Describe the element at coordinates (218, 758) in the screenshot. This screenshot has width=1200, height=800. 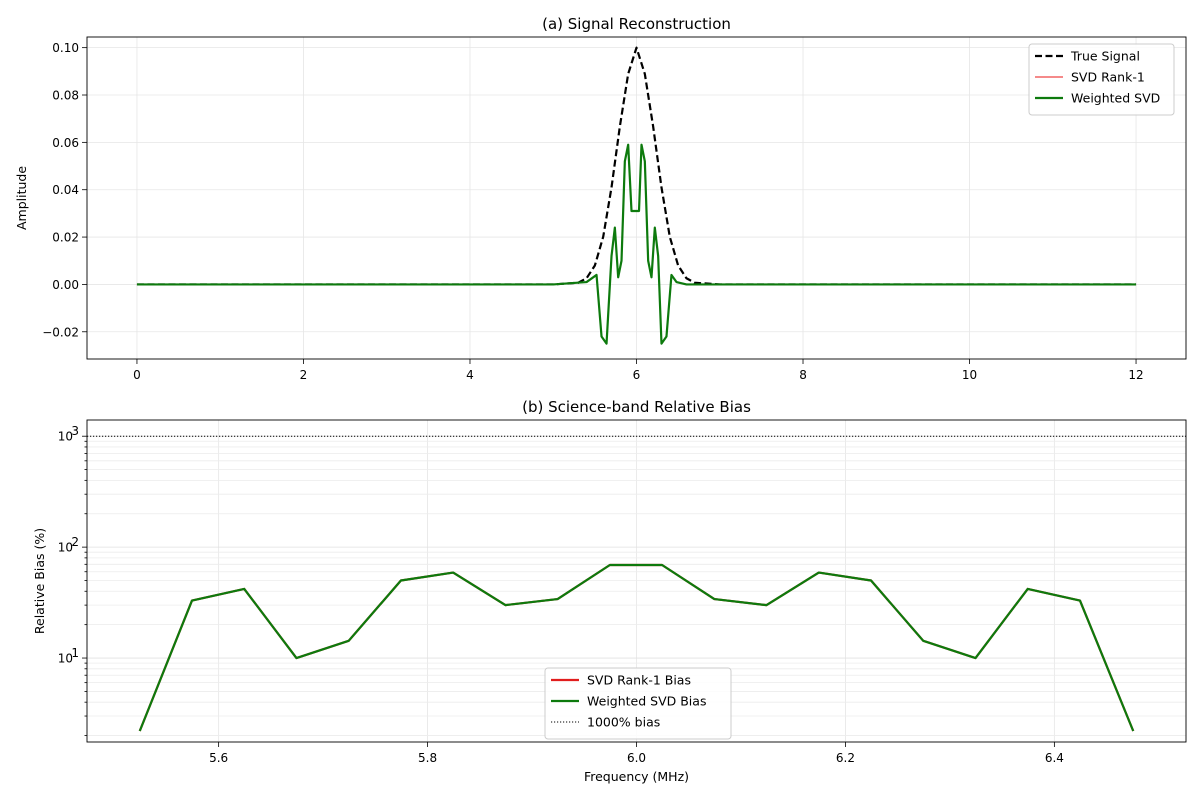
I see `x-tick-label: 5.6` at that location.